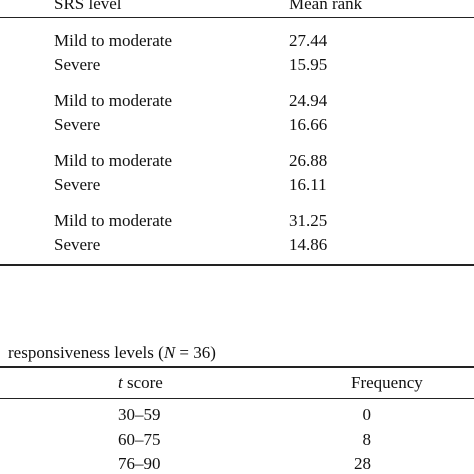  What do you see at coordinates (88, 6) in the screenshot?
I see `srs-level-header: SRS level` at bounding box center [88, 6].